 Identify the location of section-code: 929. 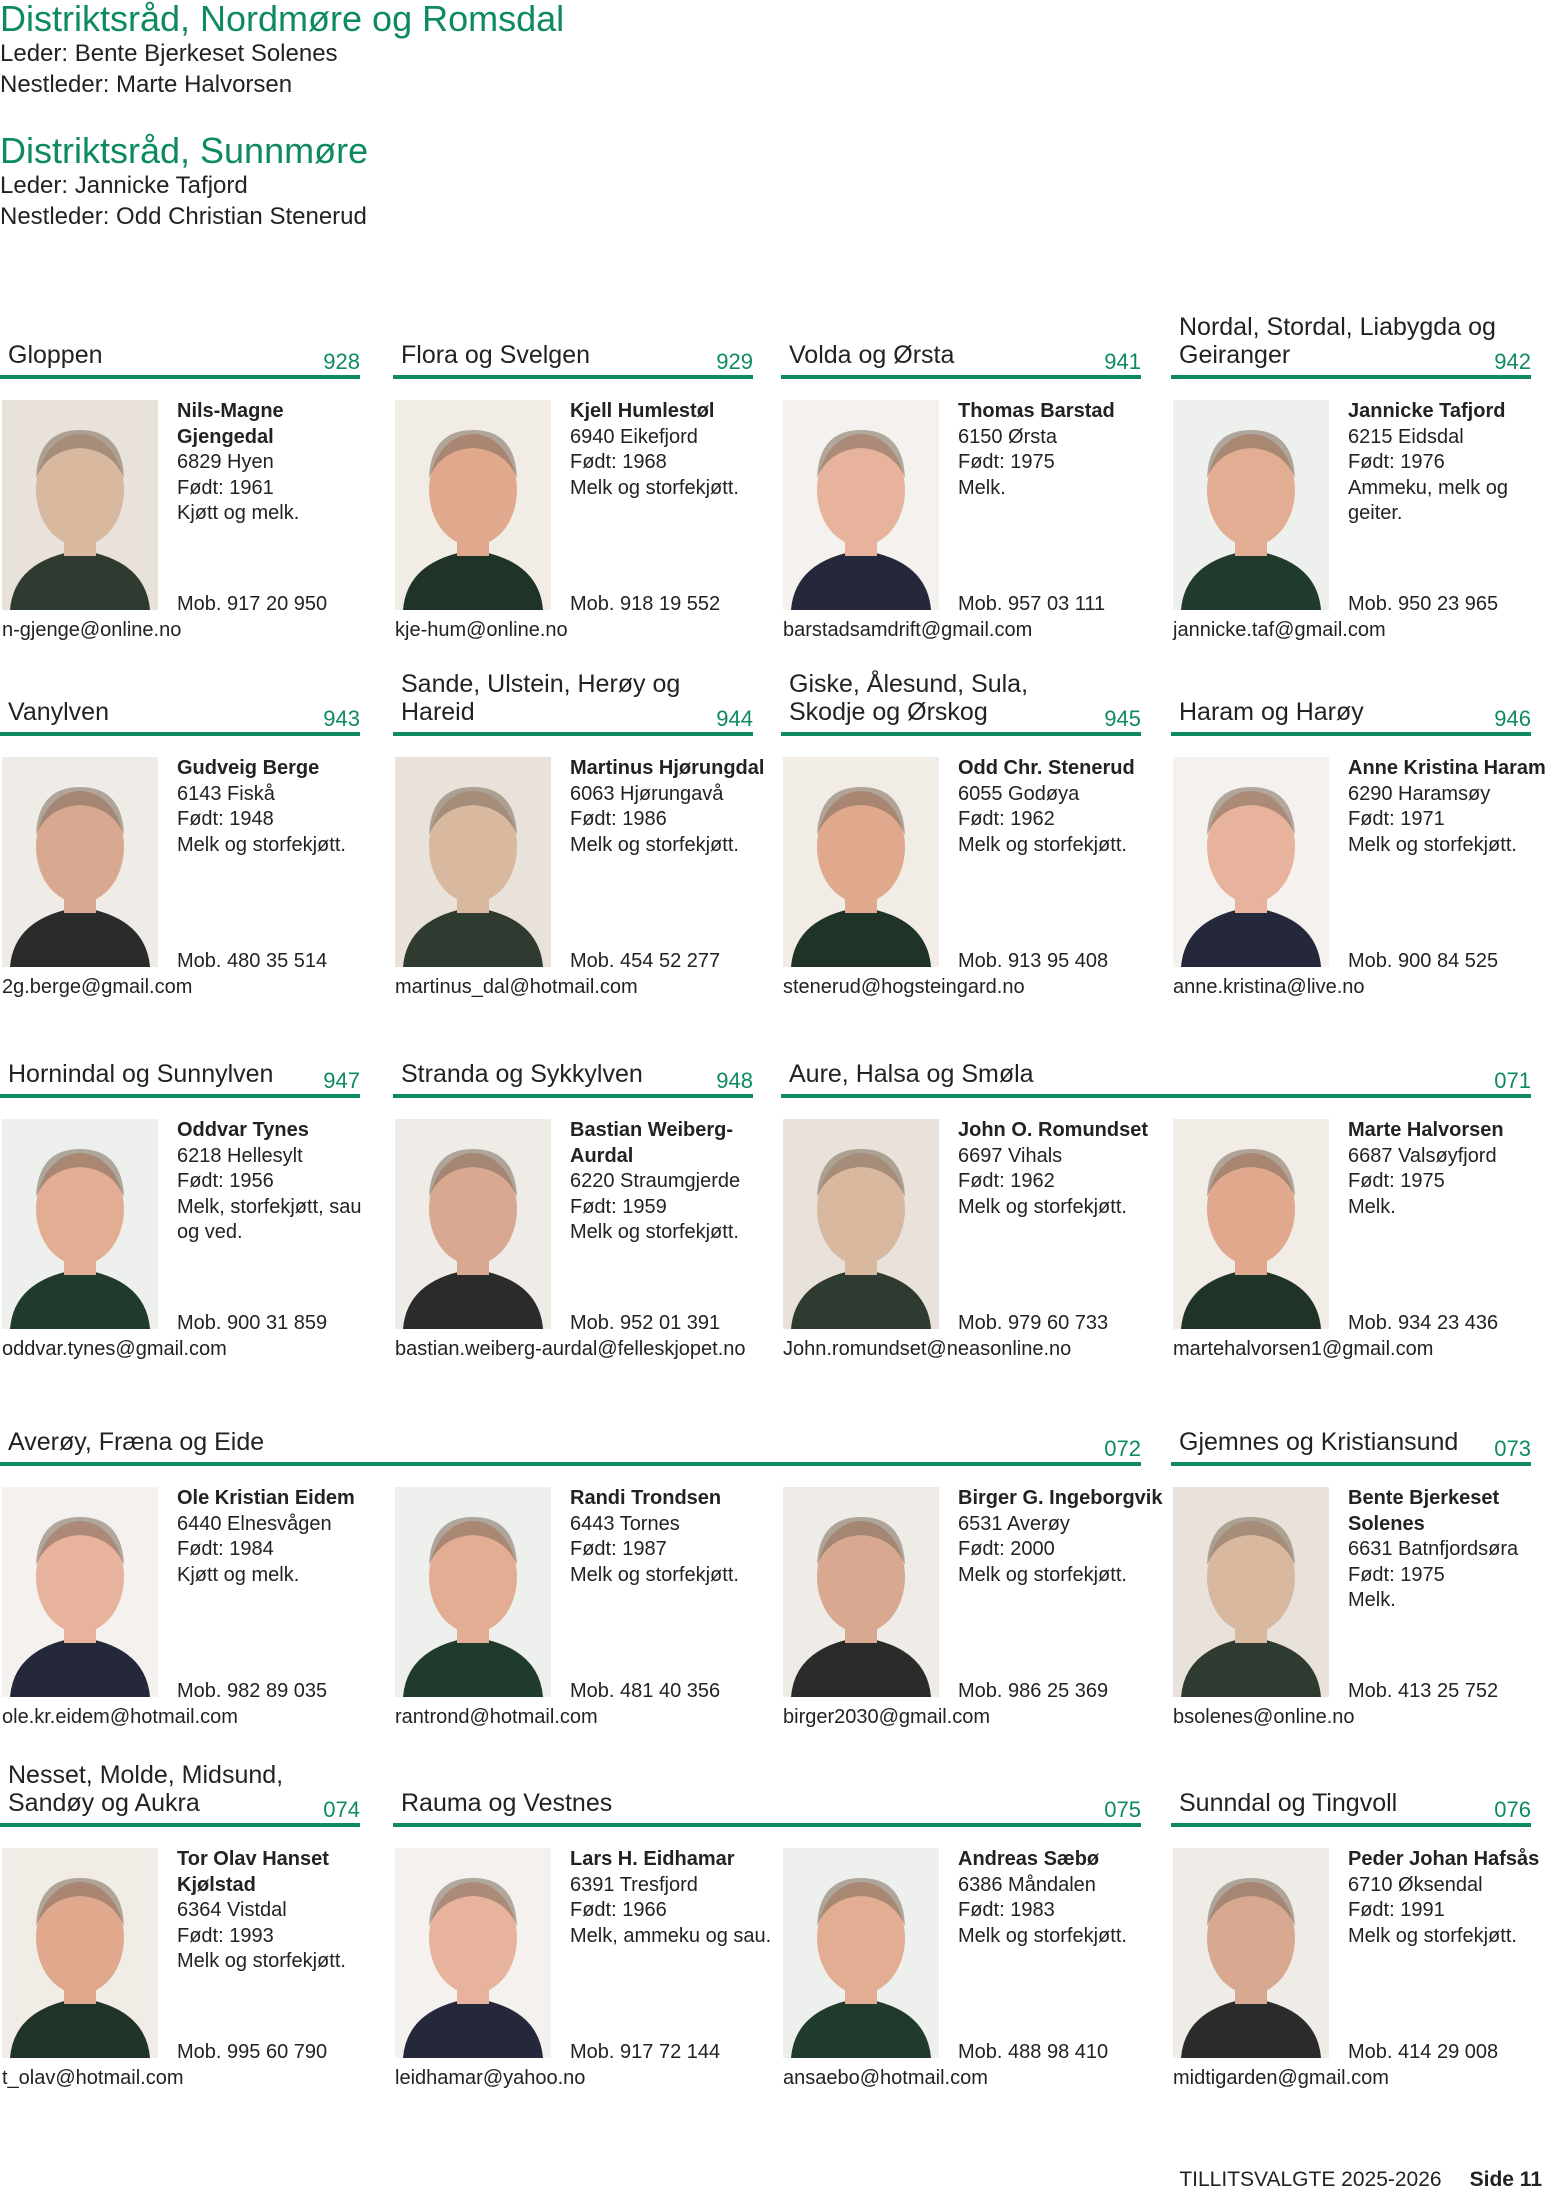
(734, 361).